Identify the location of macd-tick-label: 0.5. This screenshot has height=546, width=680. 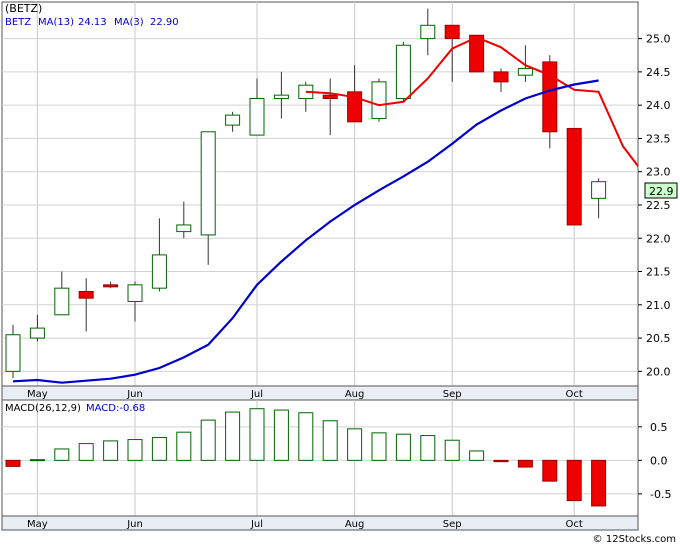
(659, 427).